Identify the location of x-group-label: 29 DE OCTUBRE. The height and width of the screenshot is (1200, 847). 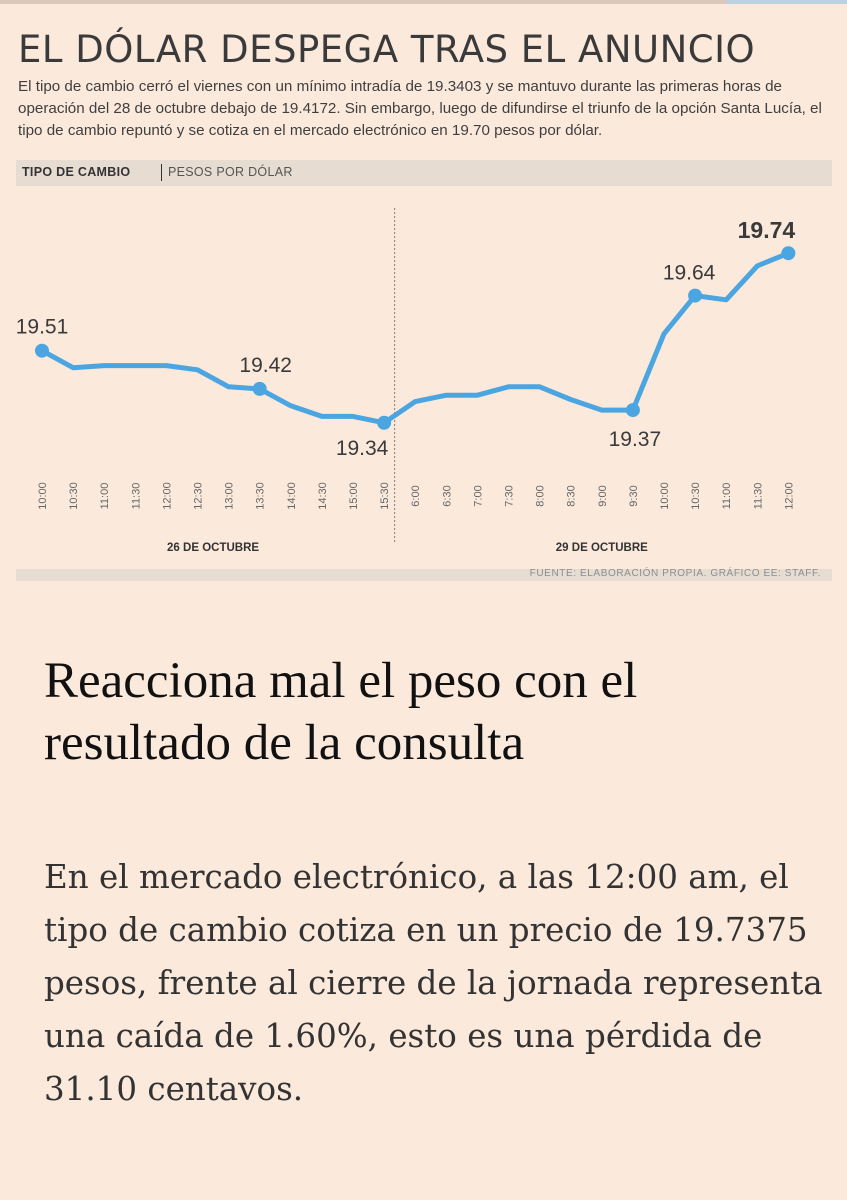
(602, 548).